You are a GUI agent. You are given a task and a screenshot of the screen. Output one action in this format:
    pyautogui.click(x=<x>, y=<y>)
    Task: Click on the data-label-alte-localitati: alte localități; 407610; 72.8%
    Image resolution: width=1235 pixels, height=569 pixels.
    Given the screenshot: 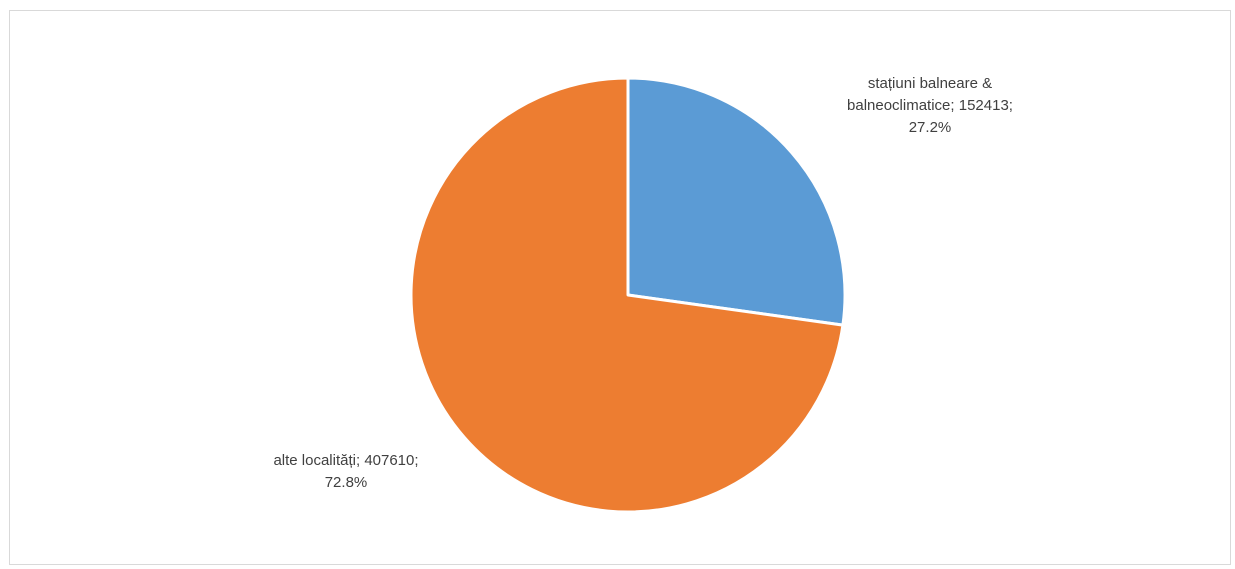 What is the action you would take?
    pyautogui.click(x=346, y=472)
    